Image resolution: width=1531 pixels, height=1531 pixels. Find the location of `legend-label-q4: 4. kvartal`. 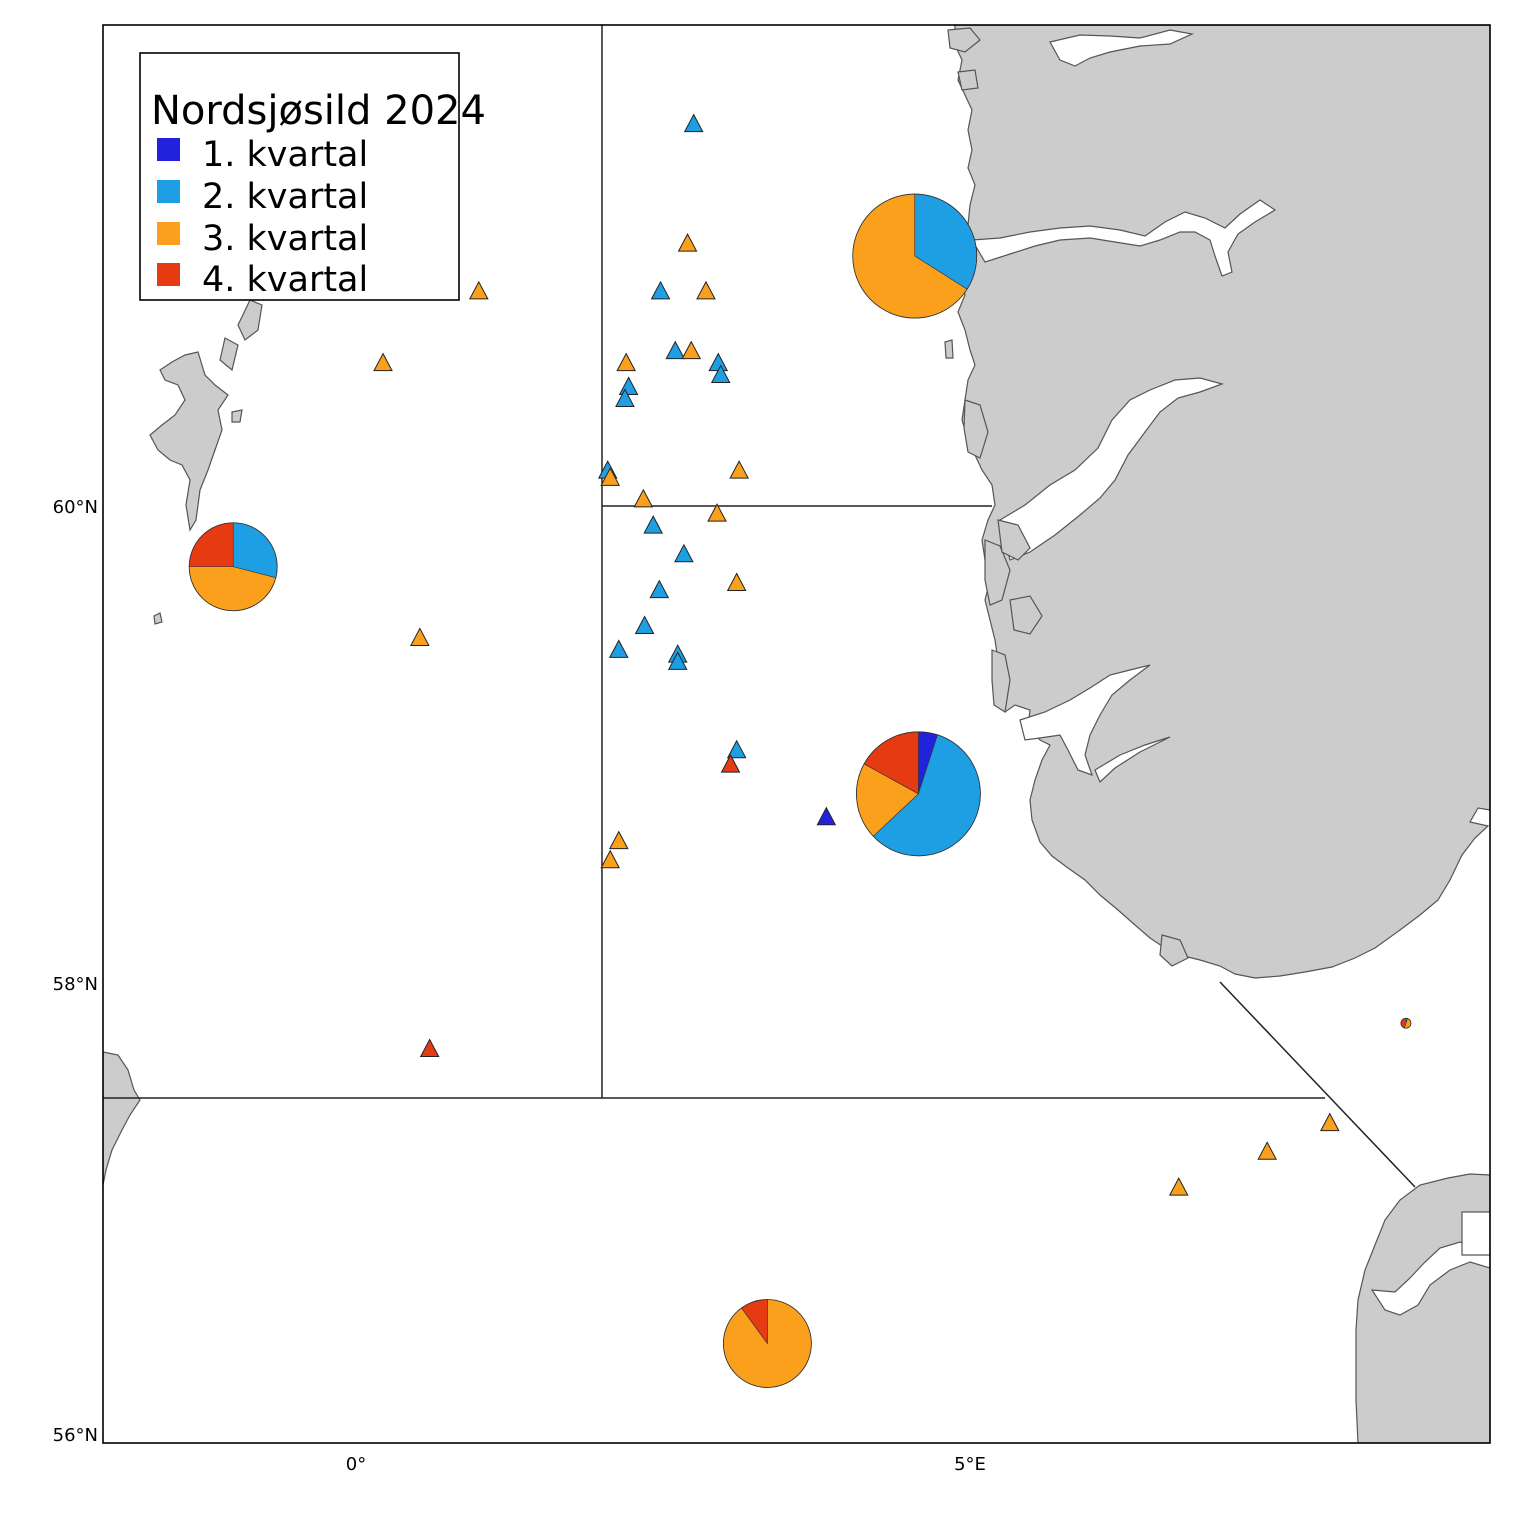

legend-label-q4: 4. kvartal is located at coordinates (285, 280).